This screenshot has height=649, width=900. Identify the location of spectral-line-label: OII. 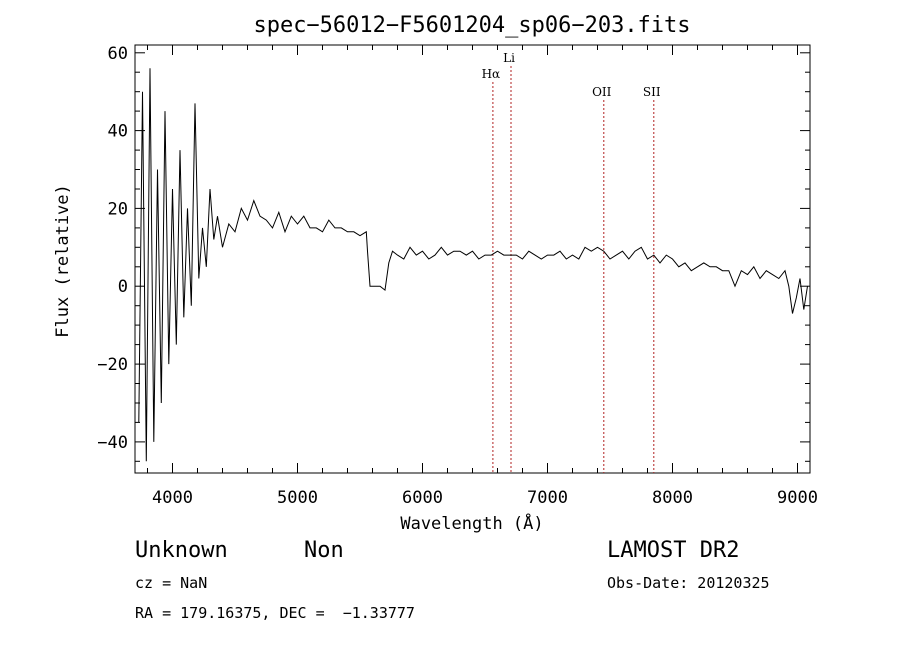
(602, 92).